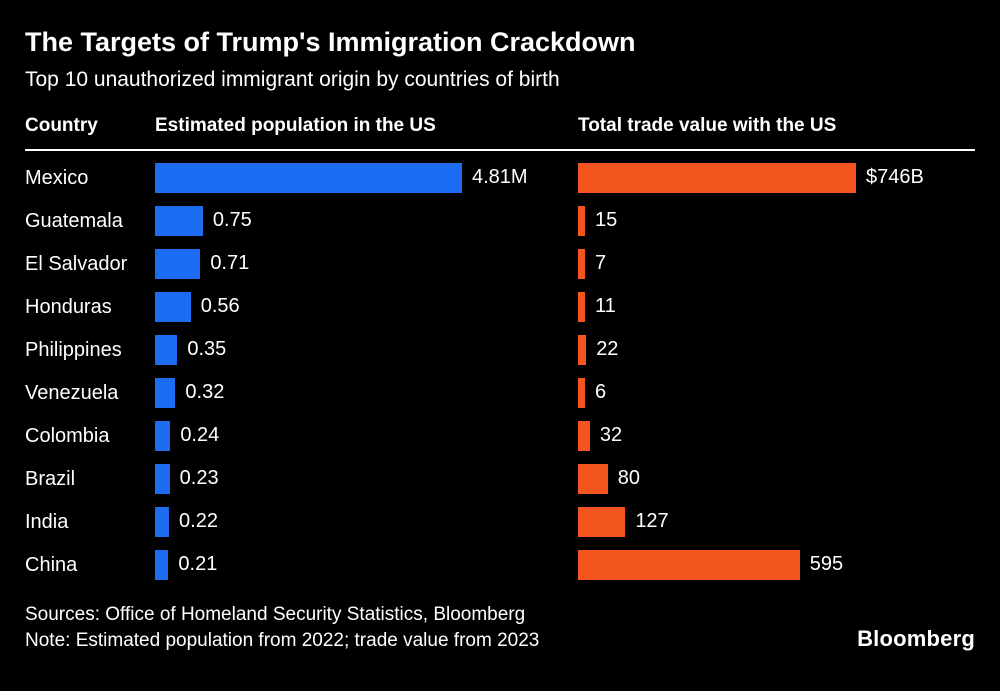 The width and height of the screenshot is (1000, 691). Describe the element at coordinates (500, 150) in the screenshot. I see `header-divider` at that location.